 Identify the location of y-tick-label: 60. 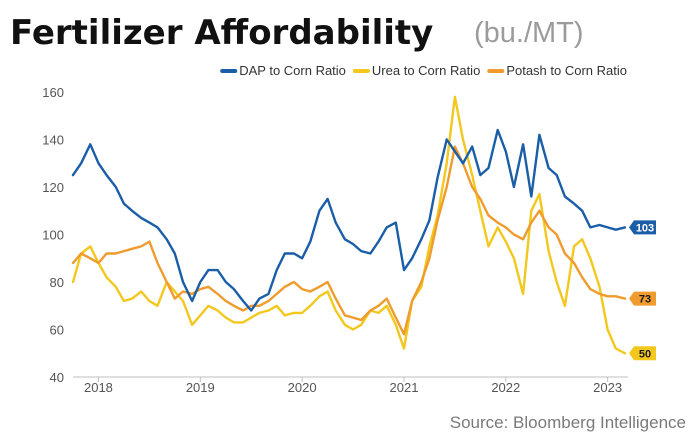
(57, 330).